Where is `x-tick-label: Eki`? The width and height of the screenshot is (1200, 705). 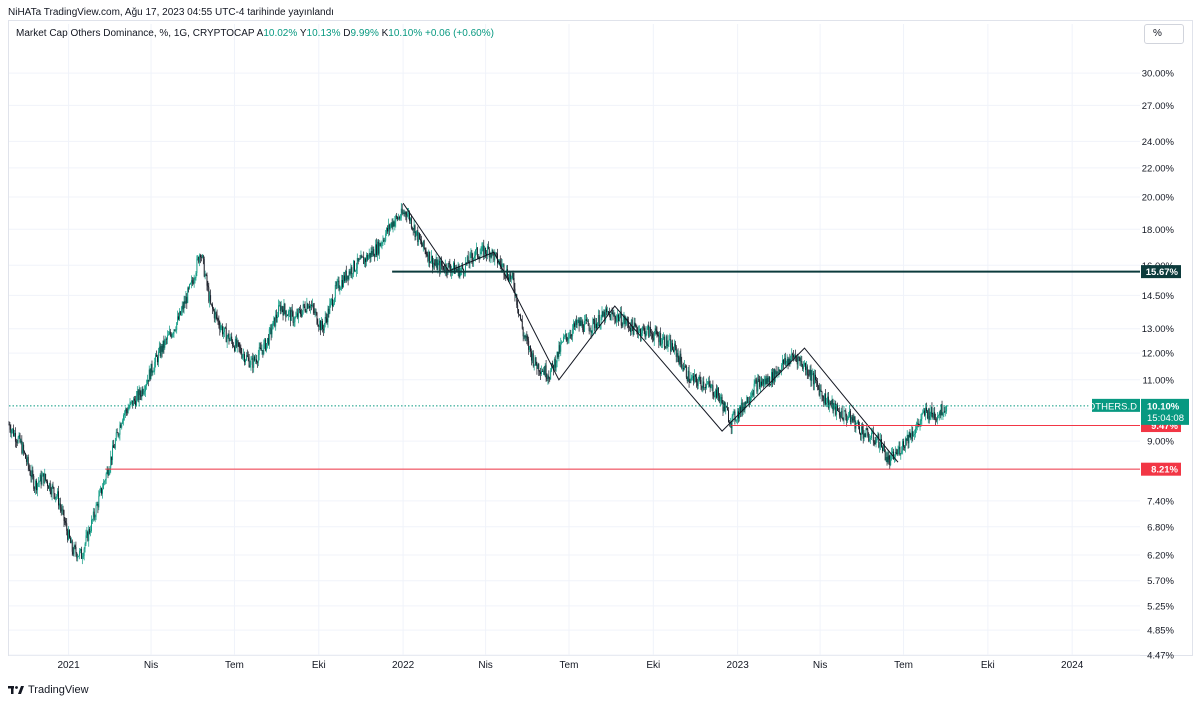
x-tick-label: Eki is located at coordinates (653, 665).